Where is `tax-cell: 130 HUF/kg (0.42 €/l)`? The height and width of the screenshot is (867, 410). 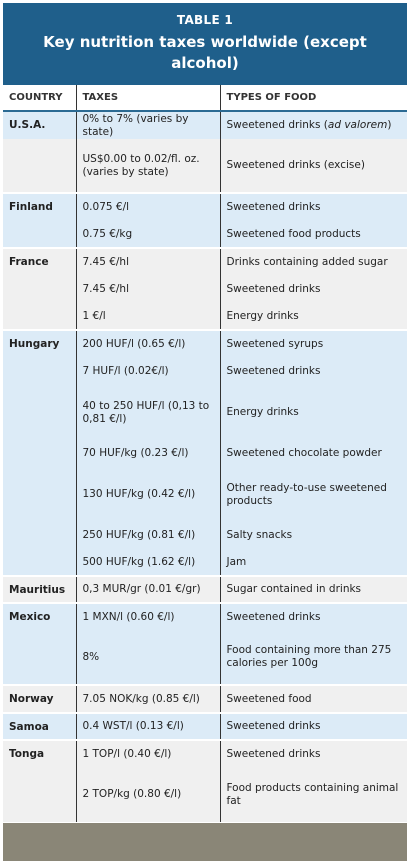 tax-cell: 130 HUF/kg (0.42 €/l) is located at coordinates (147, 494).